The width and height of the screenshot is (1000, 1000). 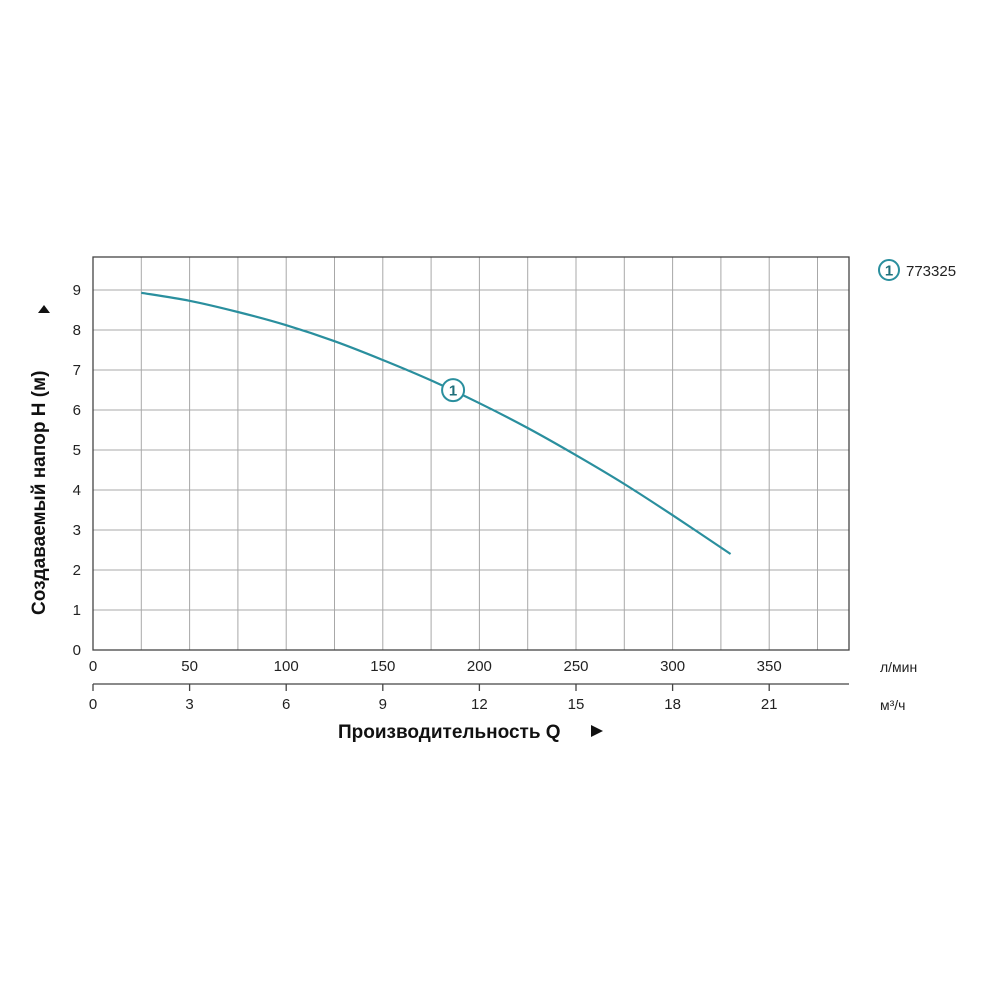 What do you see at coordinates (77, 370) in the screenshot?
I see `y-tick-label: 7` at bounding box center [77, 370].